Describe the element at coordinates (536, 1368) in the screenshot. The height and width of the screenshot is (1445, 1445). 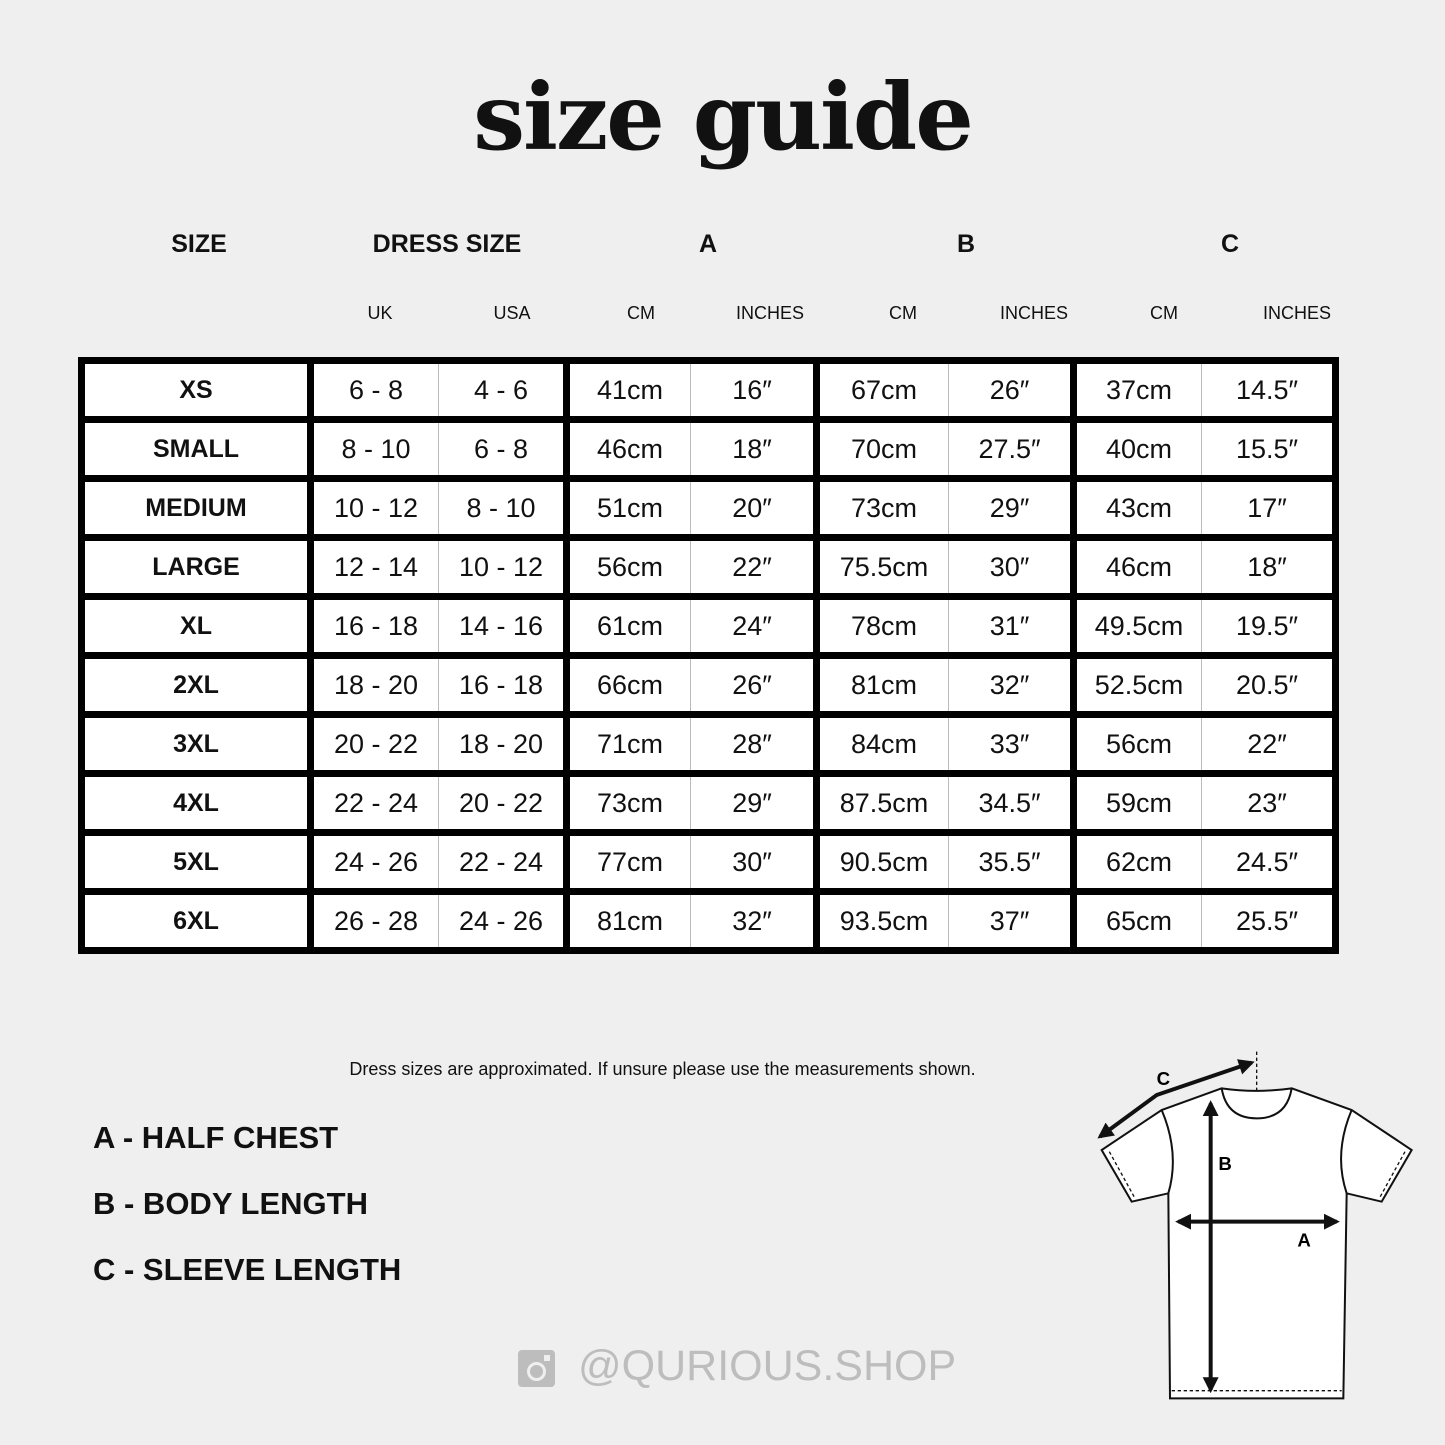
I see `instagram-icon` at that location.